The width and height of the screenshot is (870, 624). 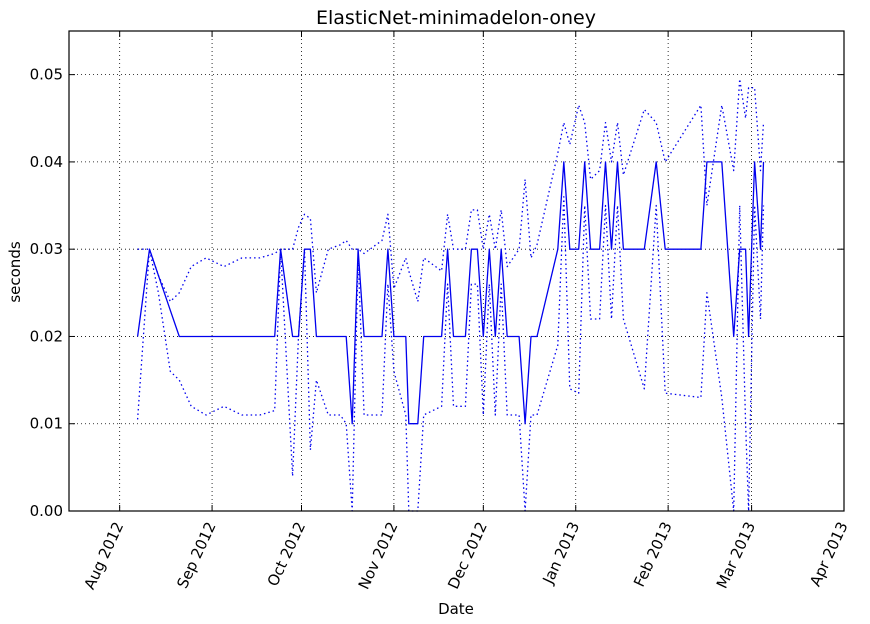 I want to click on y-tick-label: 0.05, so click(x=46, y=75).